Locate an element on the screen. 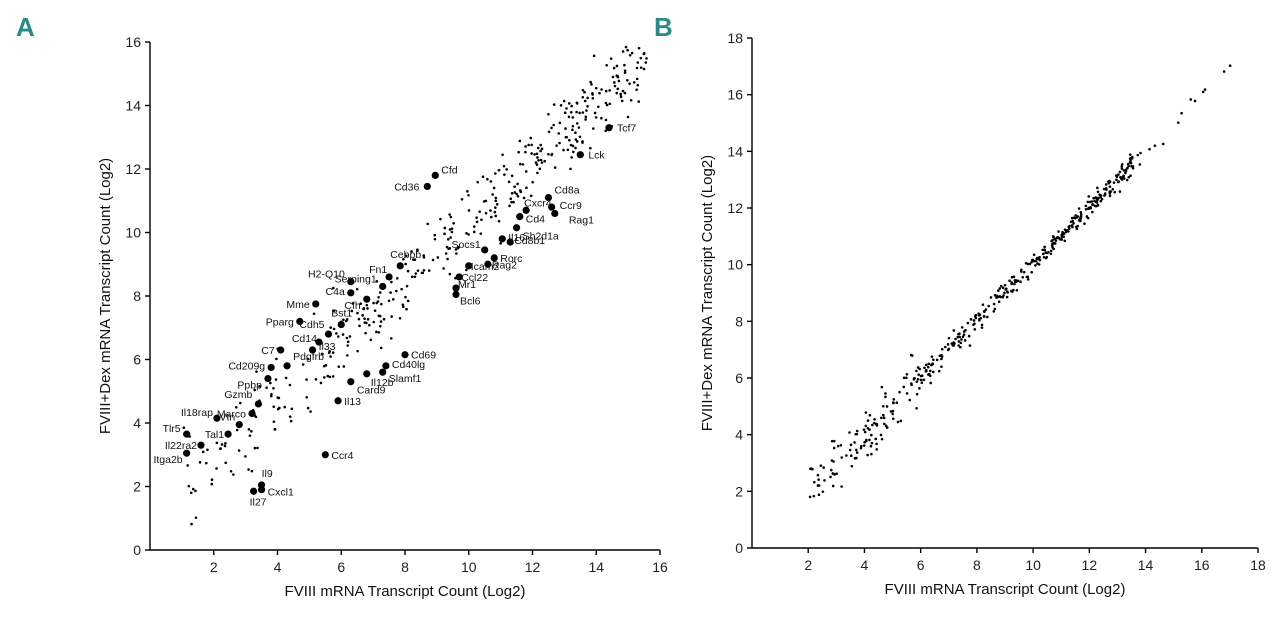 Image resolution: width=1280 pixels, height=617 pixels. gene-label-mme: Mme is located at coordinates (297, 305).